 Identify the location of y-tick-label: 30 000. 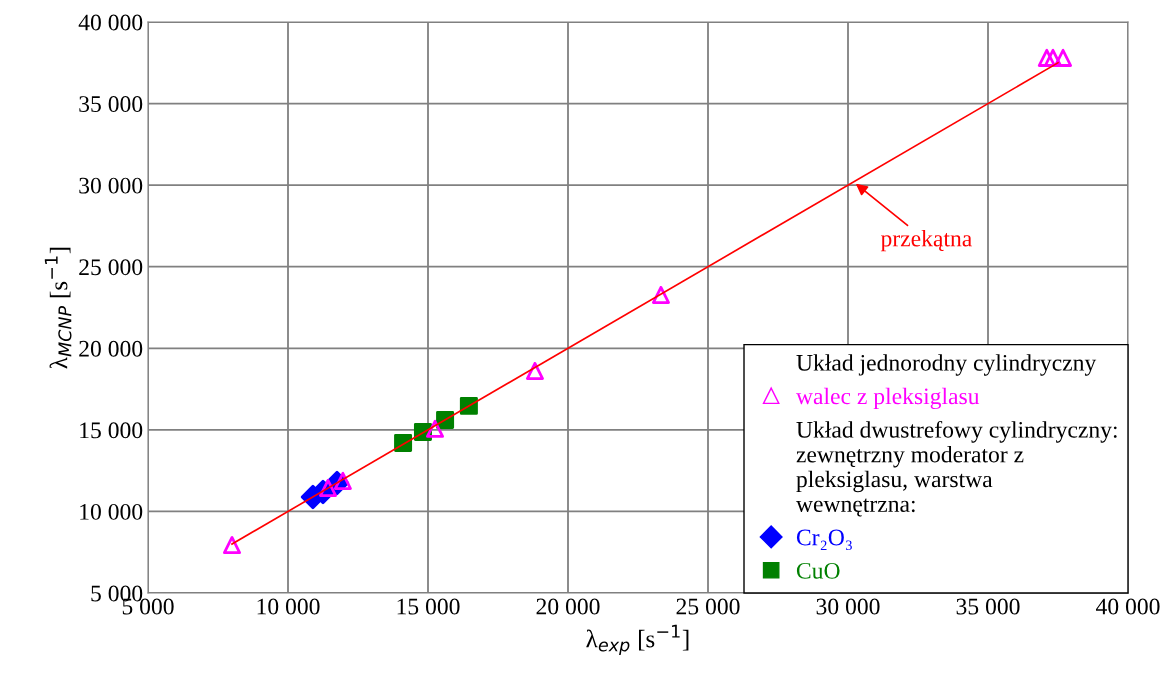
(111, 185).